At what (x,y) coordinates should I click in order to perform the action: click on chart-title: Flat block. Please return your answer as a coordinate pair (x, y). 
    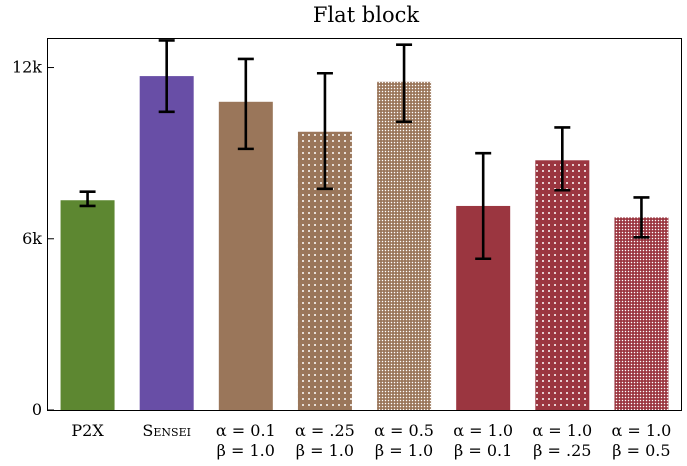
    Looking at the image, I should click on (366, 15).